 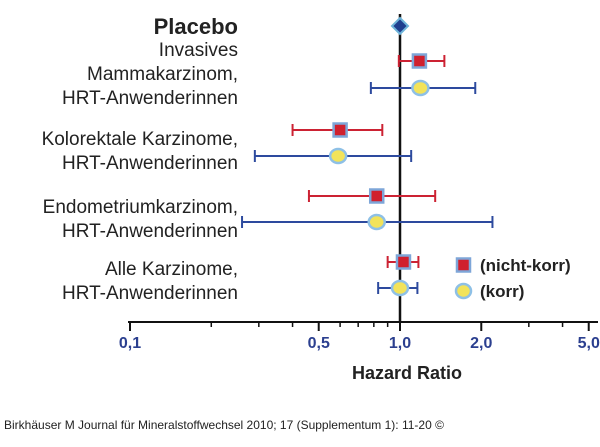 I want to click on legend-circle-marker, so click(x=463, y=291).